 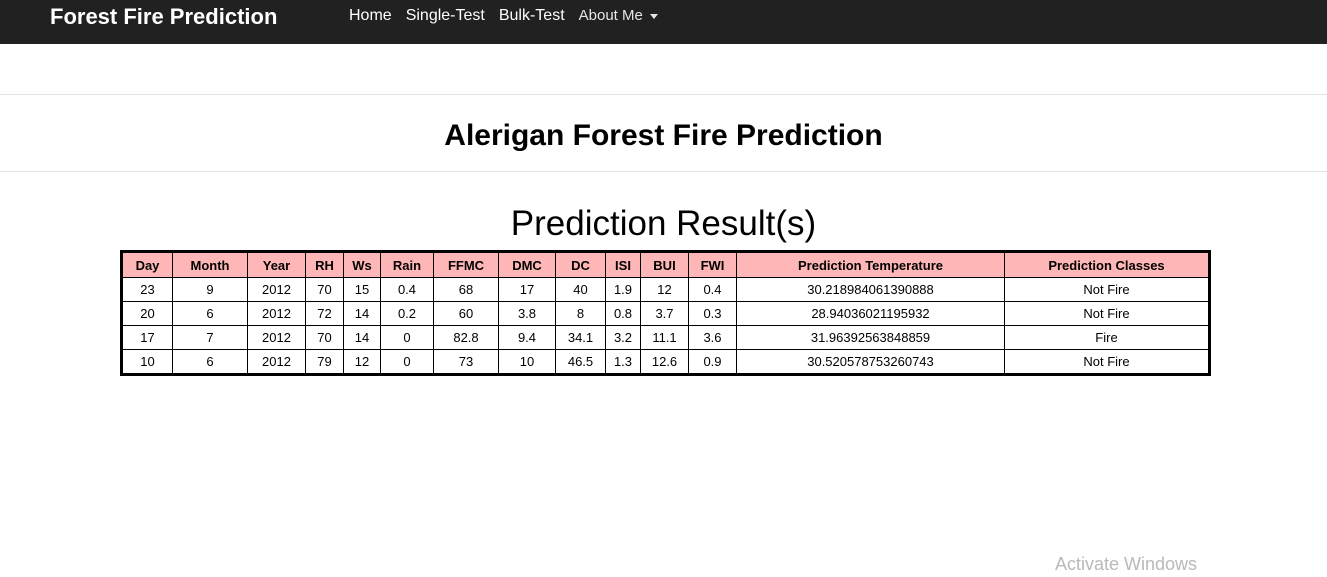 I want to click on table-cell: 79, so click(x=324, y=362).